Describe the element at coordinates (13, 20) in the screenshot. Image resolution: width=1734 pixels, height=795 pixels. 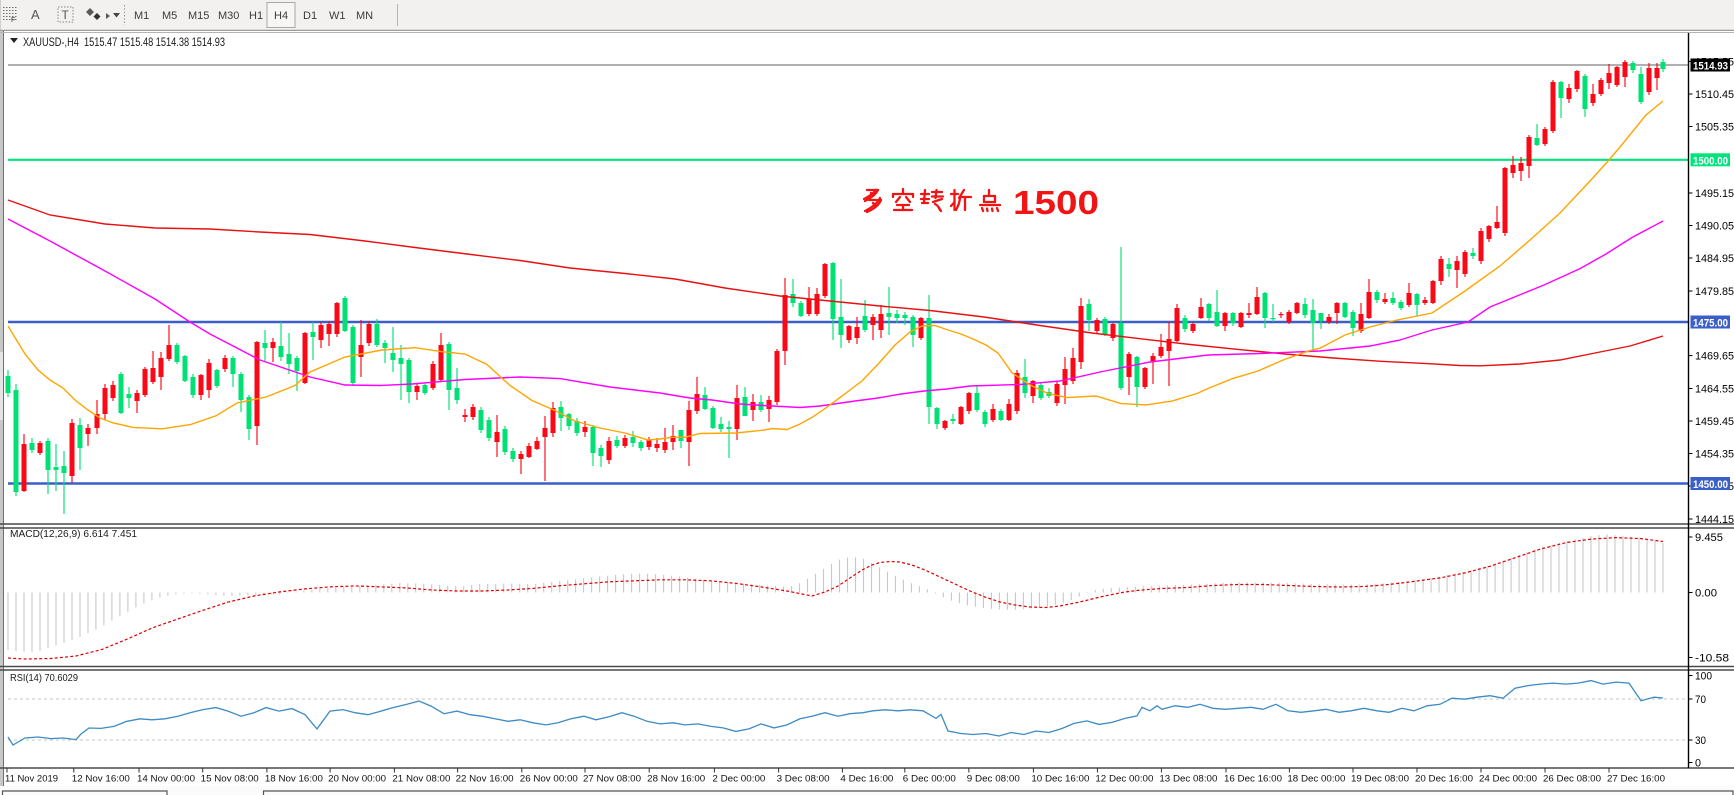
I see `svg-text: F` at that location.